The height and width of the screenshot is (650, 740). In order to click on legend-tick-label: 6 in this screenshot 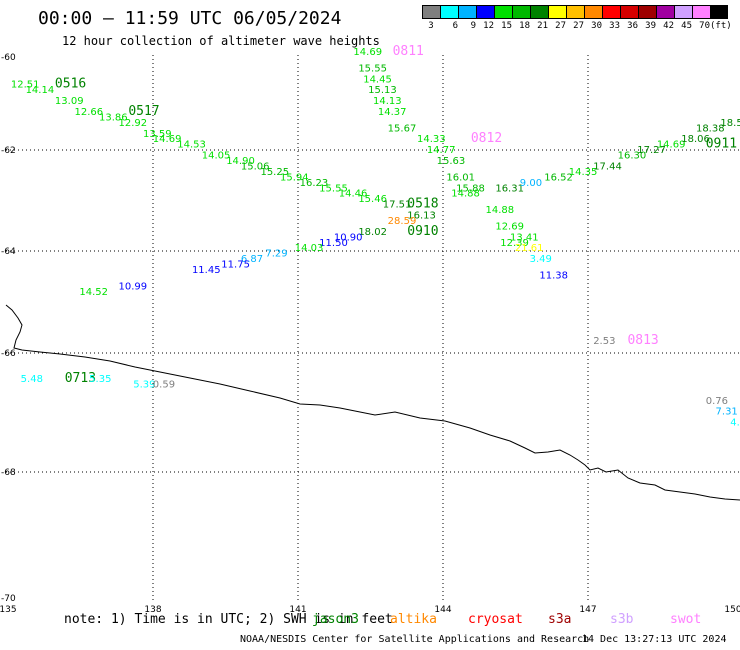, I will do `click(455, 26)`.